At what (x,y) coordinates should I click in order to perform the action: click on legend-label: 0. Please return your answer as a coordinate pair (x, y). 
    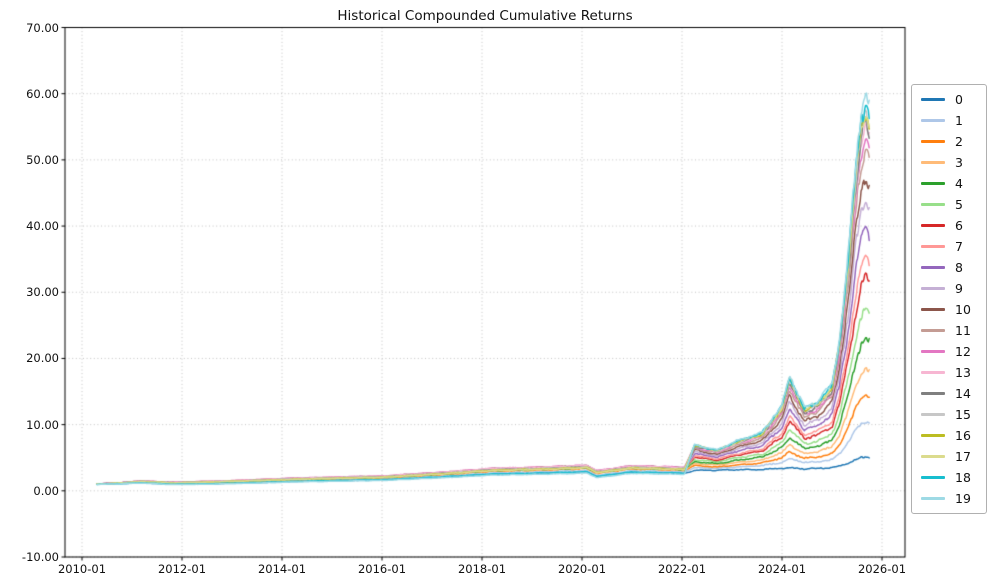
    Looking at the image, I should click on (959, 99).